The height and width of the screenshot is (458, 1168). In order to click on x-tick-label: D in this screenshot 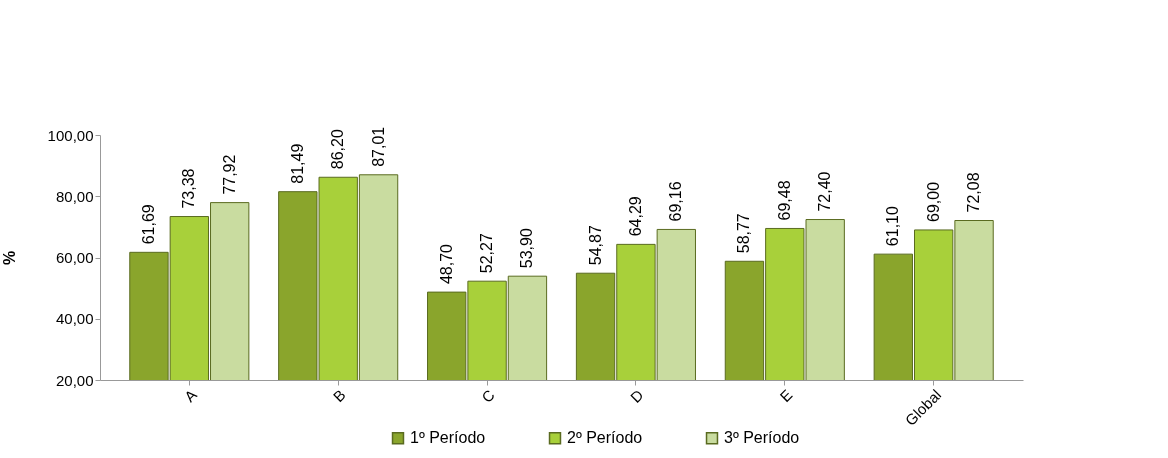, I will do `click(636, 395)`.